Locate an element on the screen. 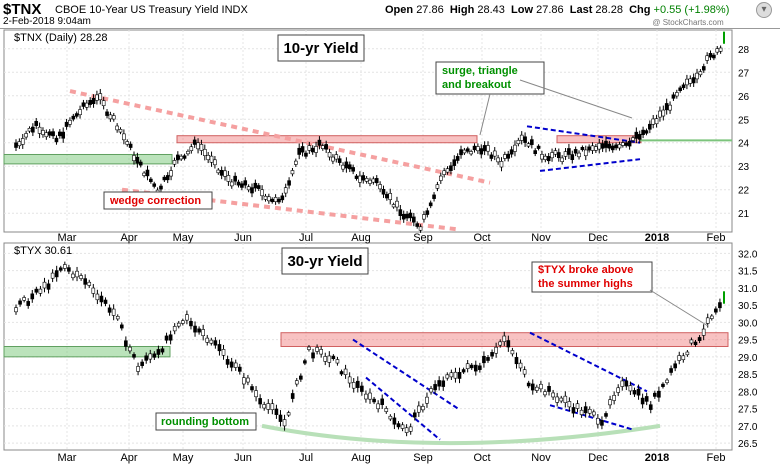 This screenshot has height=465, width=780. y-tick-label: 31.5 is located at coordinates (748, 272).